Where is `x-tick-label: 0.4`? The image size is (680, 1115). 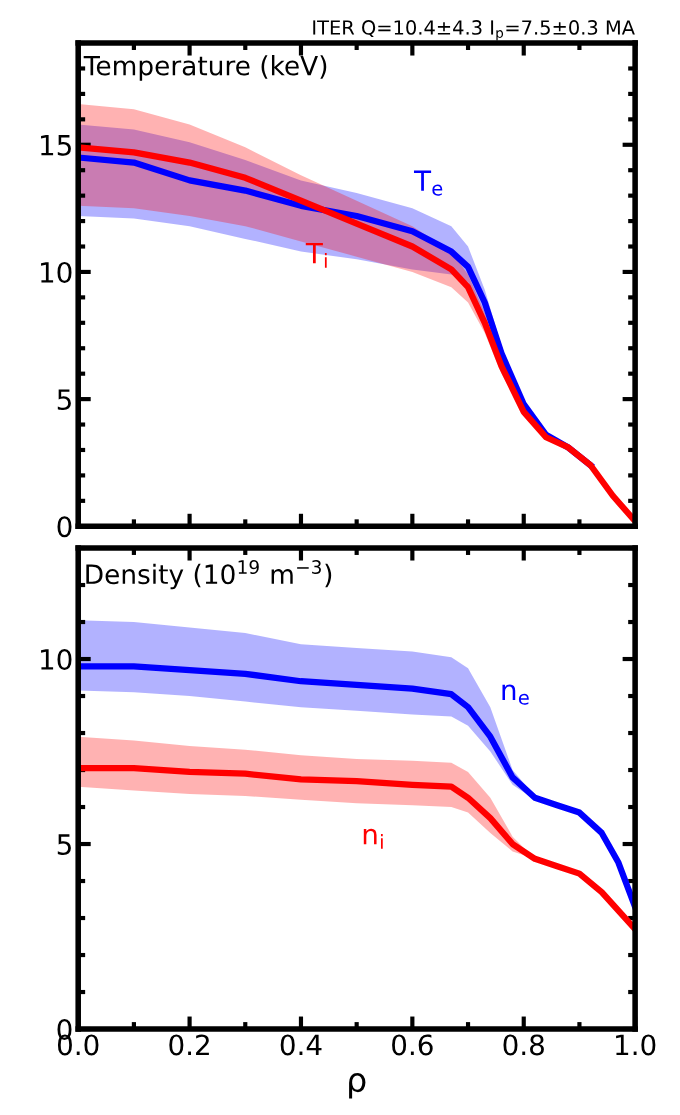
x-tick-label: 0.4 is located at coordinates (301, 1045).